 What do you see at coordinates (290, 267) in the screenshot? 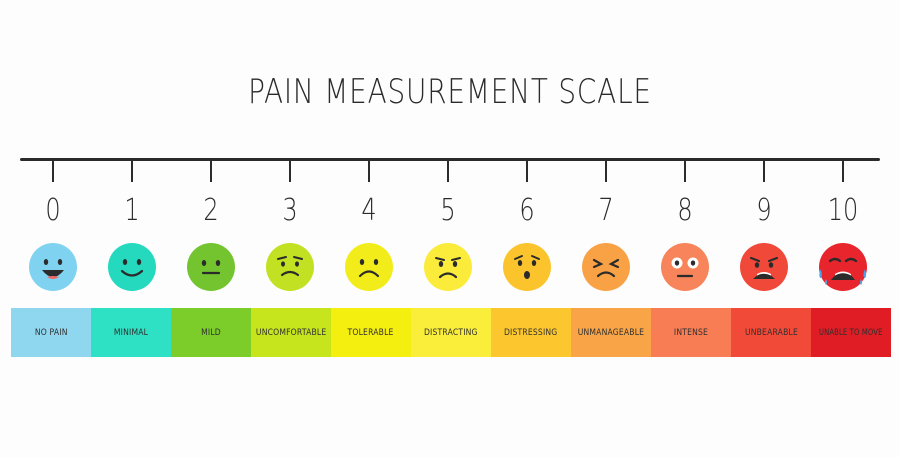
I see `uneasy-face-icon` at bounding box center [290, 267].